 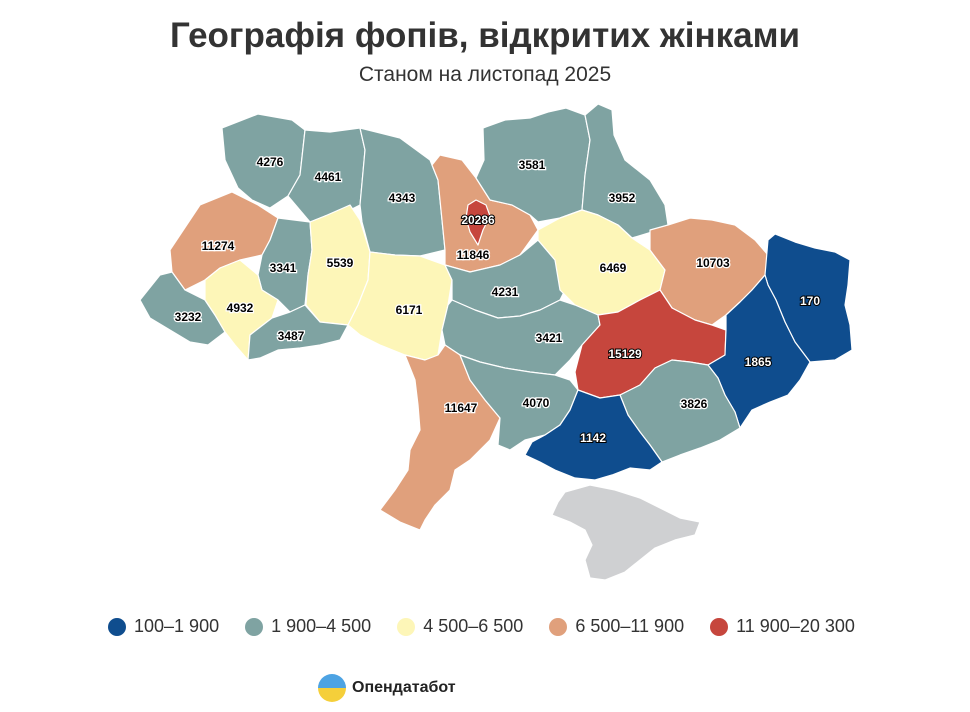 I want to click on legend-item: 6 500–11 900, so click(x=616, y=626).